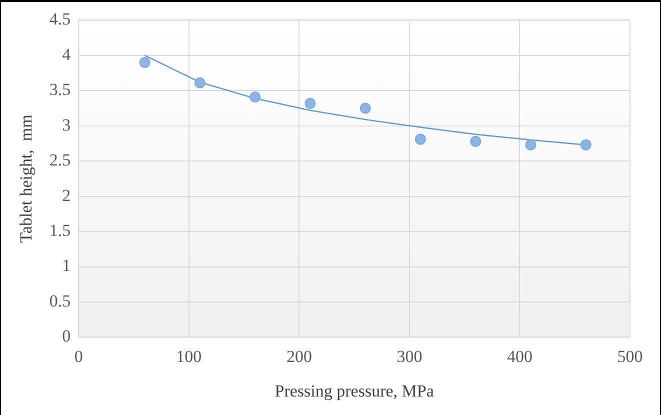 This screenshot has width=661, height=415. What do you see at coordinates (60, 230) in the screenshot?
I see `y-tick-label: 1.5` at bounding box center [60, 230].